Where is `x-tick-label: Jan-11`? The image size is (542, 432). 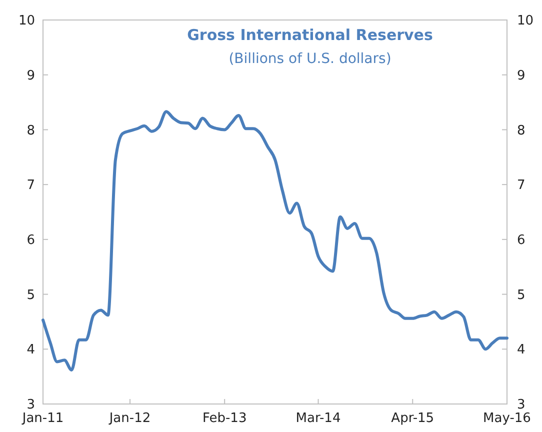 x-tick-label: Jan-11 is located at coordinates (42, 418).